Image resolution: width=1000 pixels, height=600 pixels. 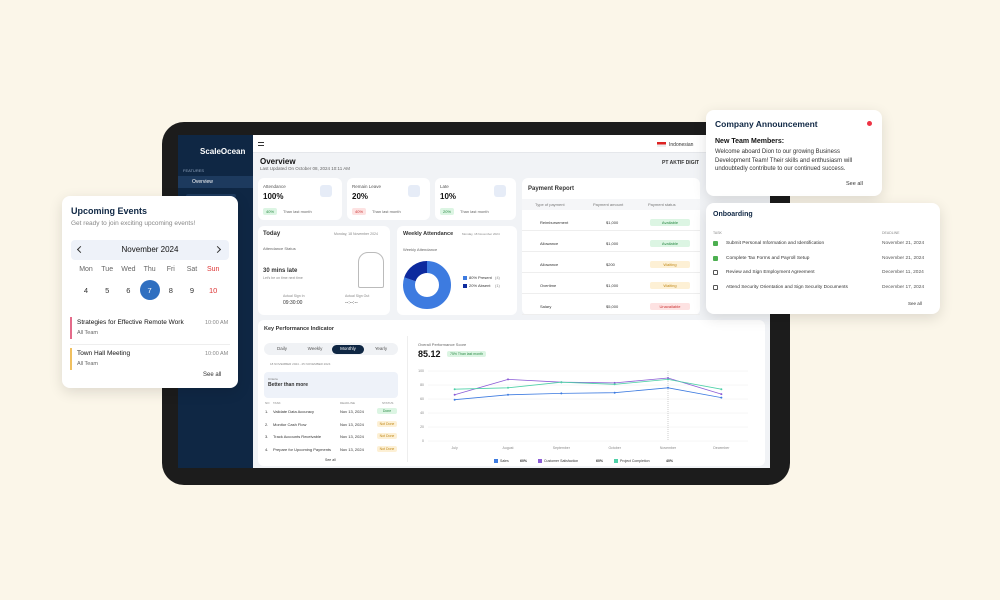 What do you see at coordinates (387, 436) in the screenshot?
I see `task-status: Not Done` at bounding box center [387, 436].